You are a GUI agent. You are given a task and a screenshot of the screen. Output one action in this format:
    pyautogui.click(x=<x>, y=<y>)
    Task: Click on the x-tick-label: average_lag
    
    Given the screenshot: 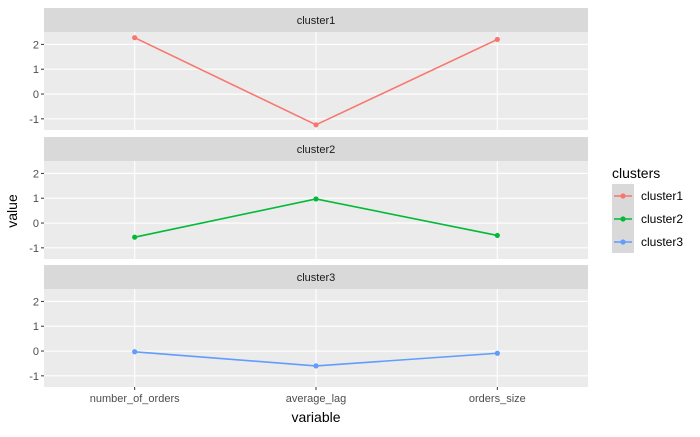 What is the action you would take?
    pyautogui.click(x=316, y=399)
    